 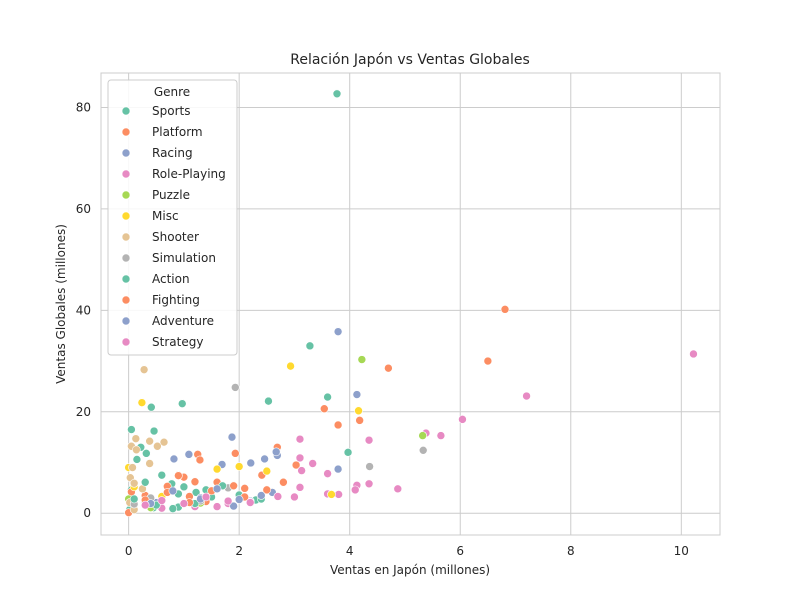 I want to click on legend-label: Strategy, so click(x=177, y=342).